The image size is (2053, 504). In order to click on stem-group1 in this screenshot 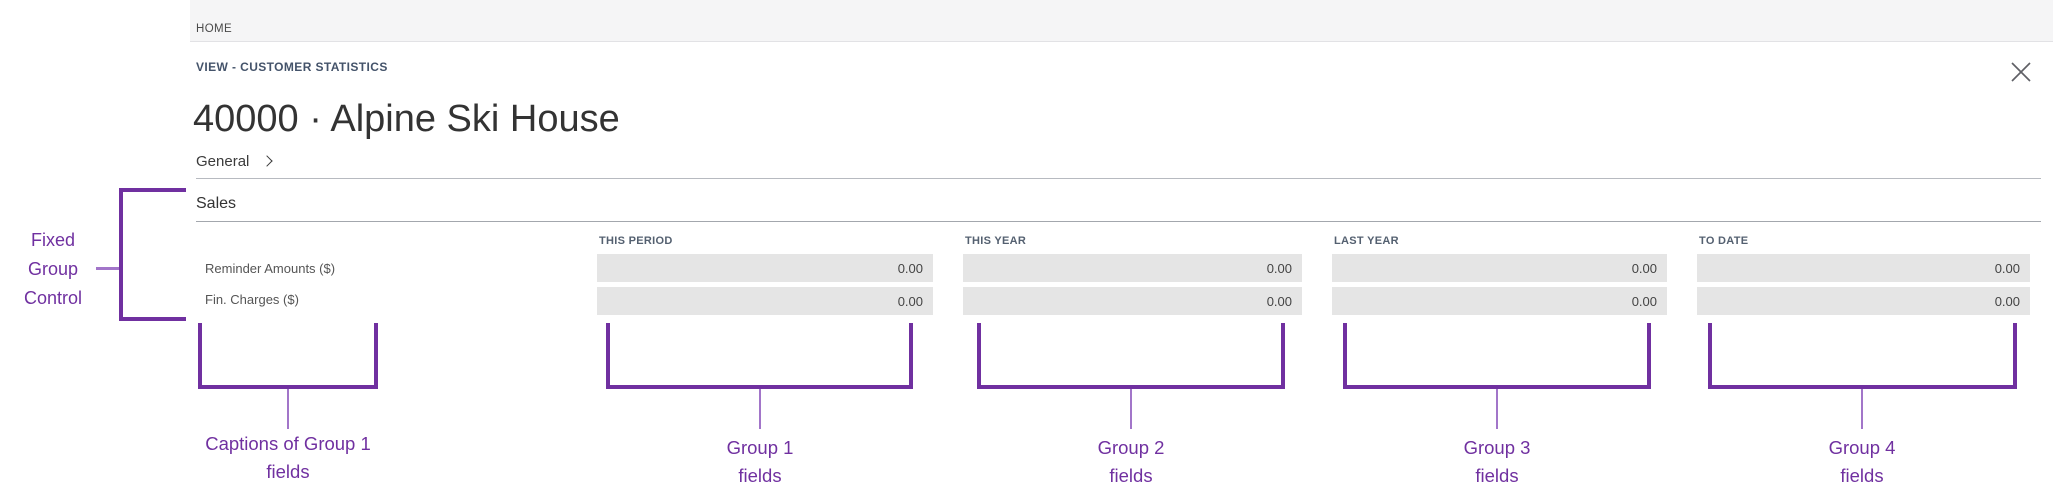, I will do `click(760, 409)`.